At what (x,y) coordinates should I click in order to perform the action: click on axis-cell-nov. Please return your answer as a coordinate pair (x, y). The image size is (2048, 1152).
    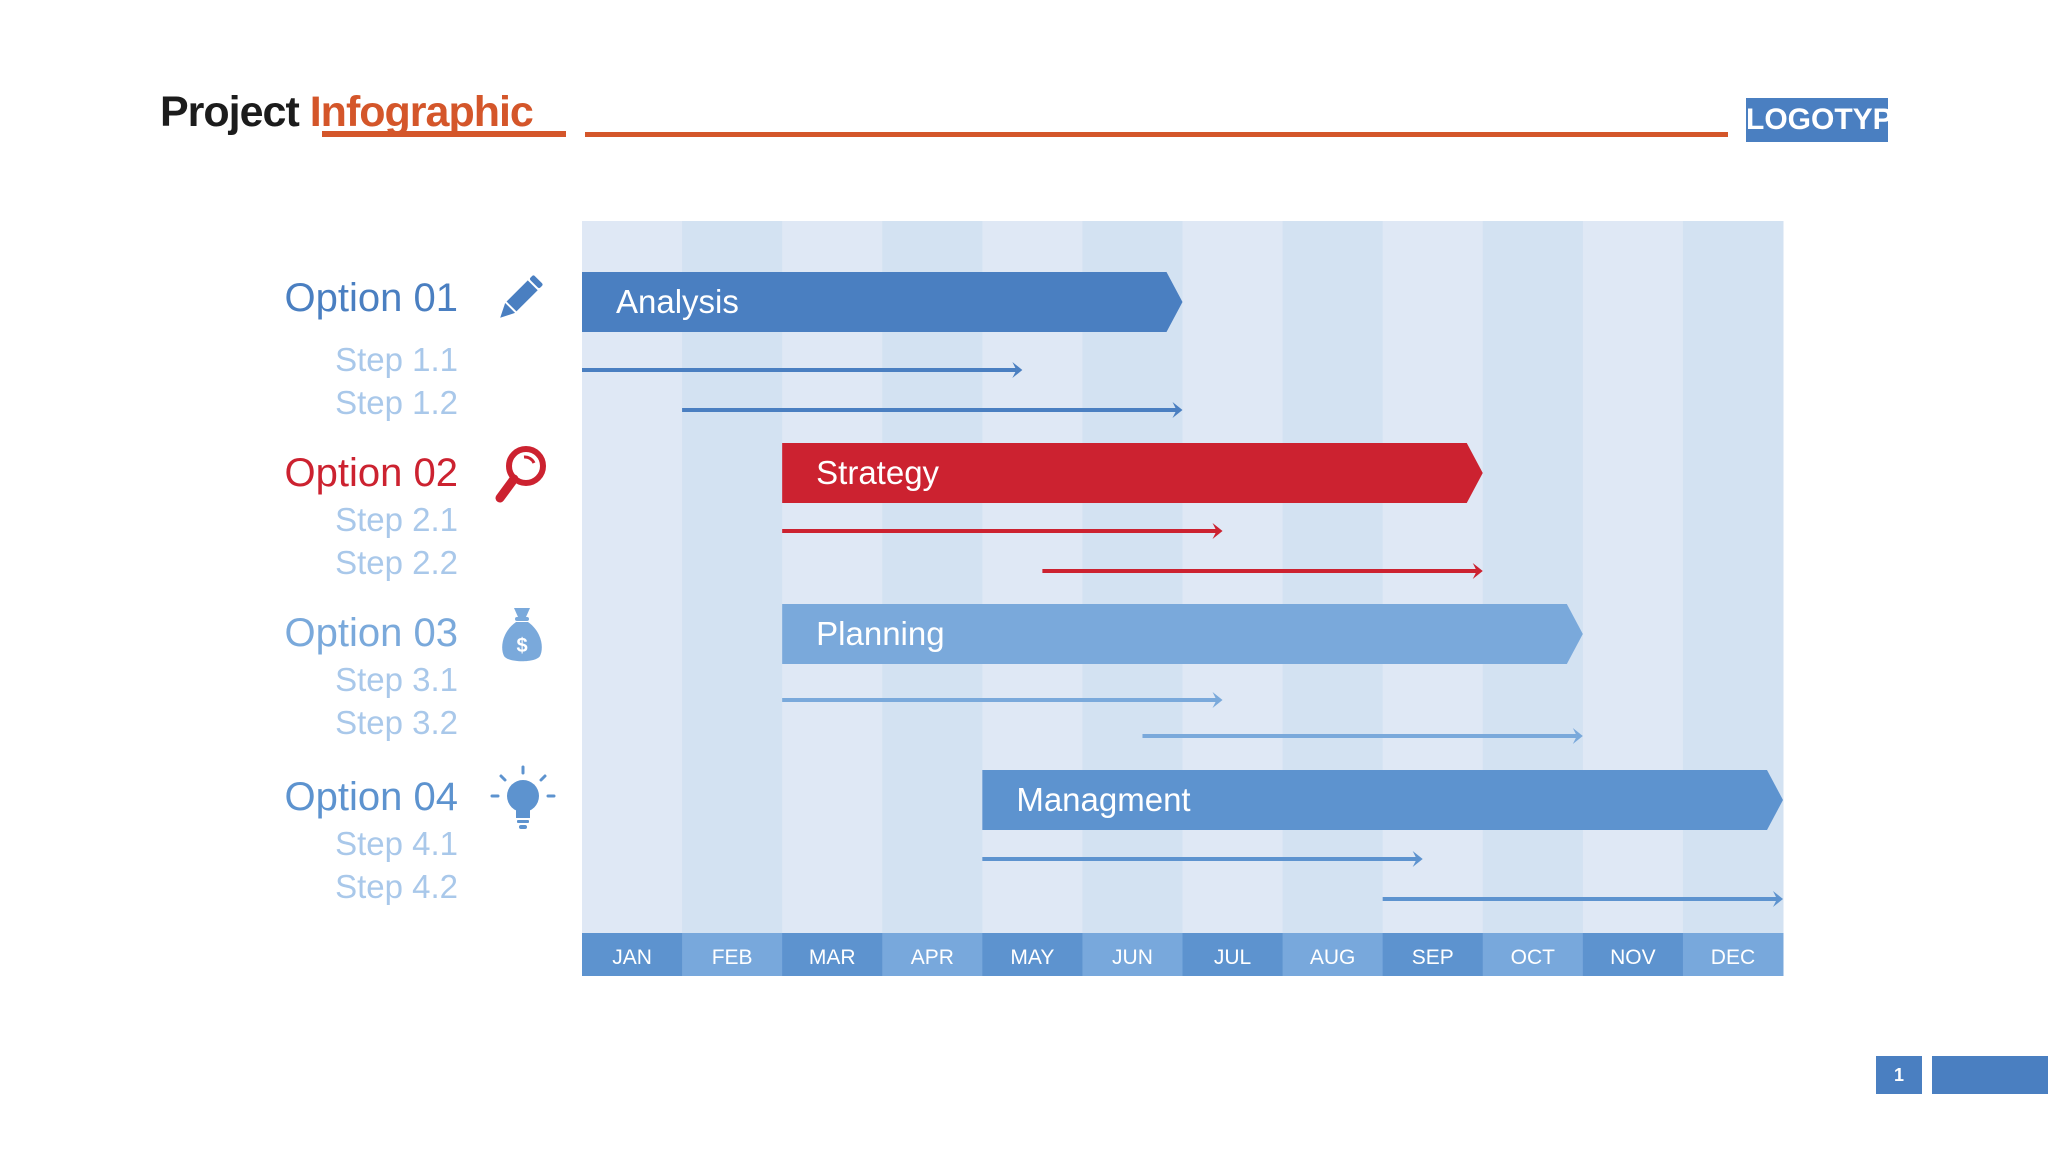
    Looking at the image, I should click on (1633, 954).